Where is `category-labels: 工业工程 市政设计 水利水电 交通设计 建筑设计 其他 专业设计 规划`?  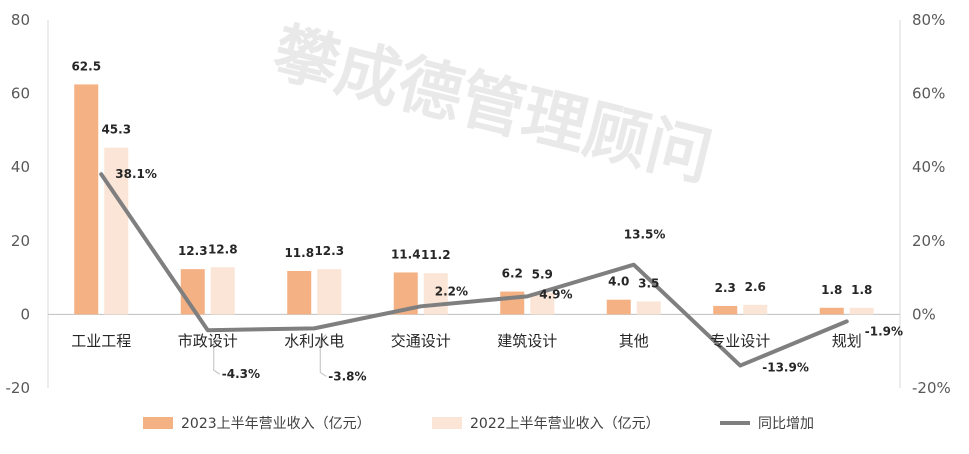 category-labels: 工业工程 市政设计 水利水电 交通设计 建筑设计 其他 专业设计 规划 is located at coordinates (466, 341).